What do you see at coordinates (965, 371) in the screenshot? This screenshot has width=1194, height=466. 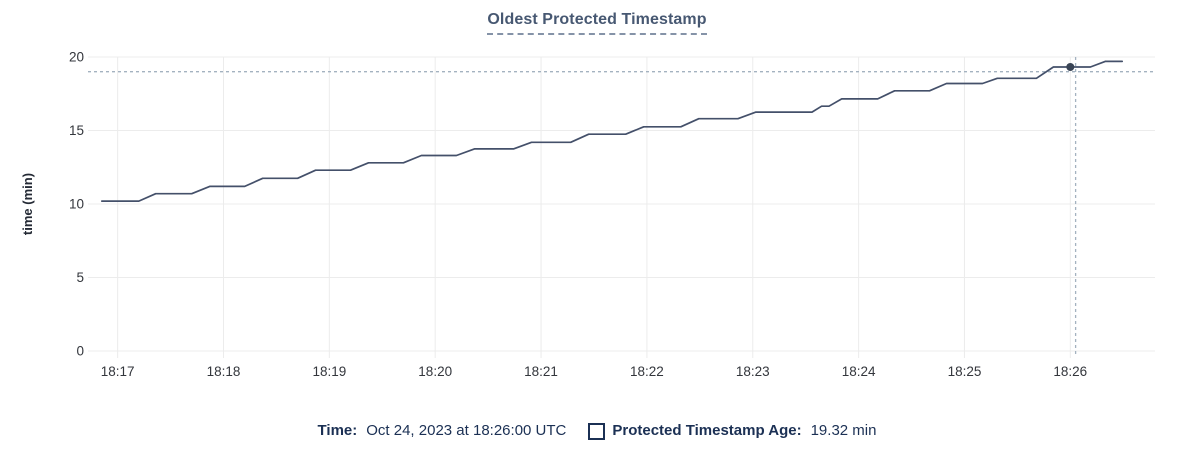 I see `x-tick-label: 18:25` at bounding box center [965, 371].